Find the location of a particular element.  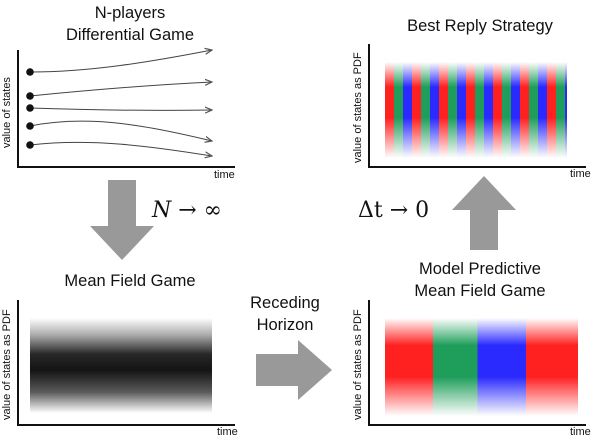

limit-dt-rest: → 0 is located at coordinates (406, 210).